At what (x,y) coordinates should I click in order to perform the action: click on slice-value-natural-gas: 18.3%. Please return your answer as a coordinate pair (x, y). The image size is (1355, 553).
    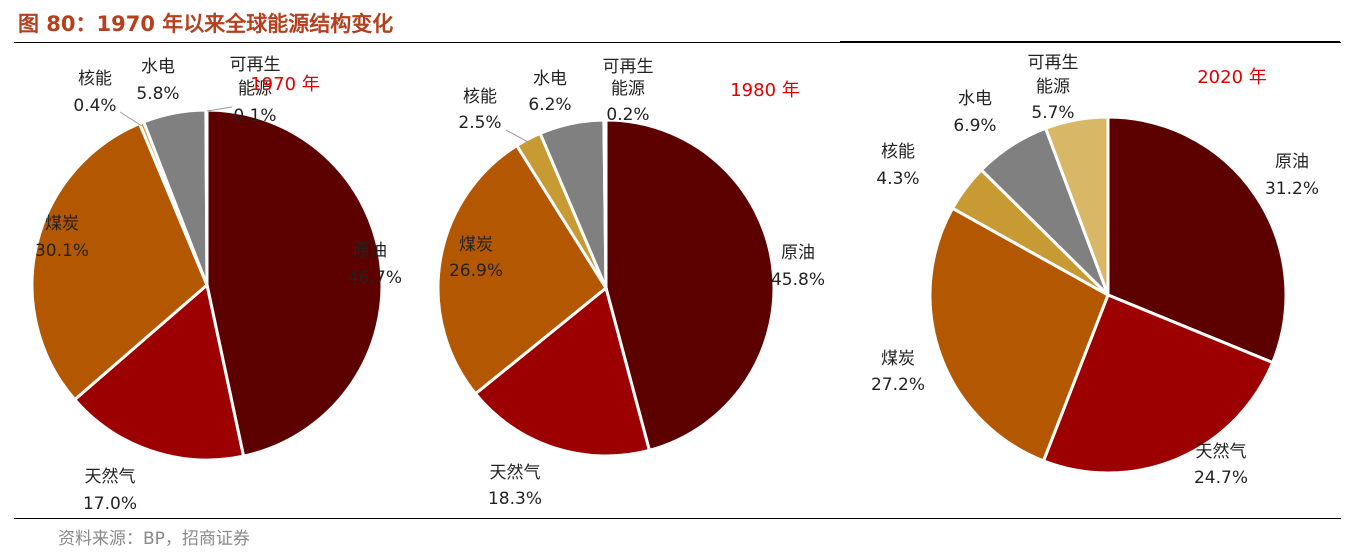
    Looking at the image, I should click on (515, 499).